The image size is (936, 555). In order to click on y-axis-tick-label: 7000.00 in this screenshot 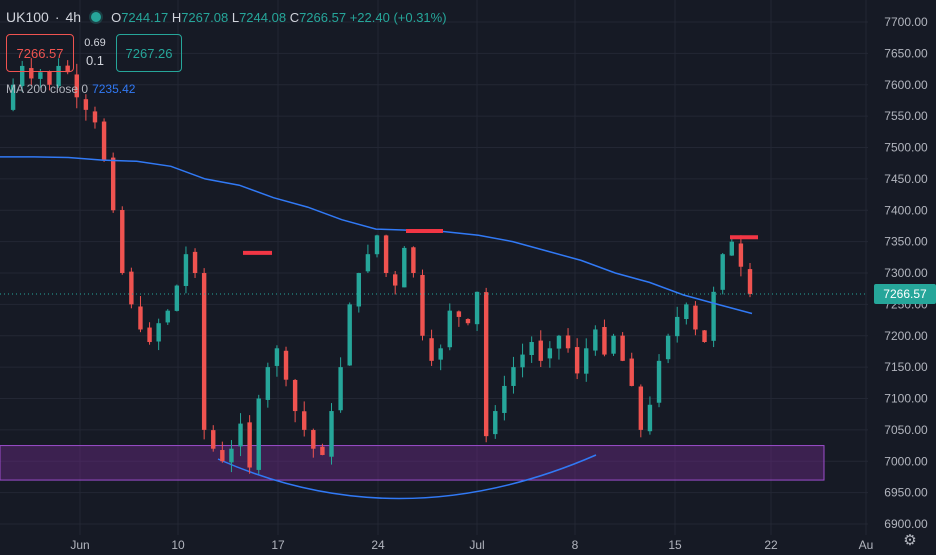, I will do `click(906, 461)`.